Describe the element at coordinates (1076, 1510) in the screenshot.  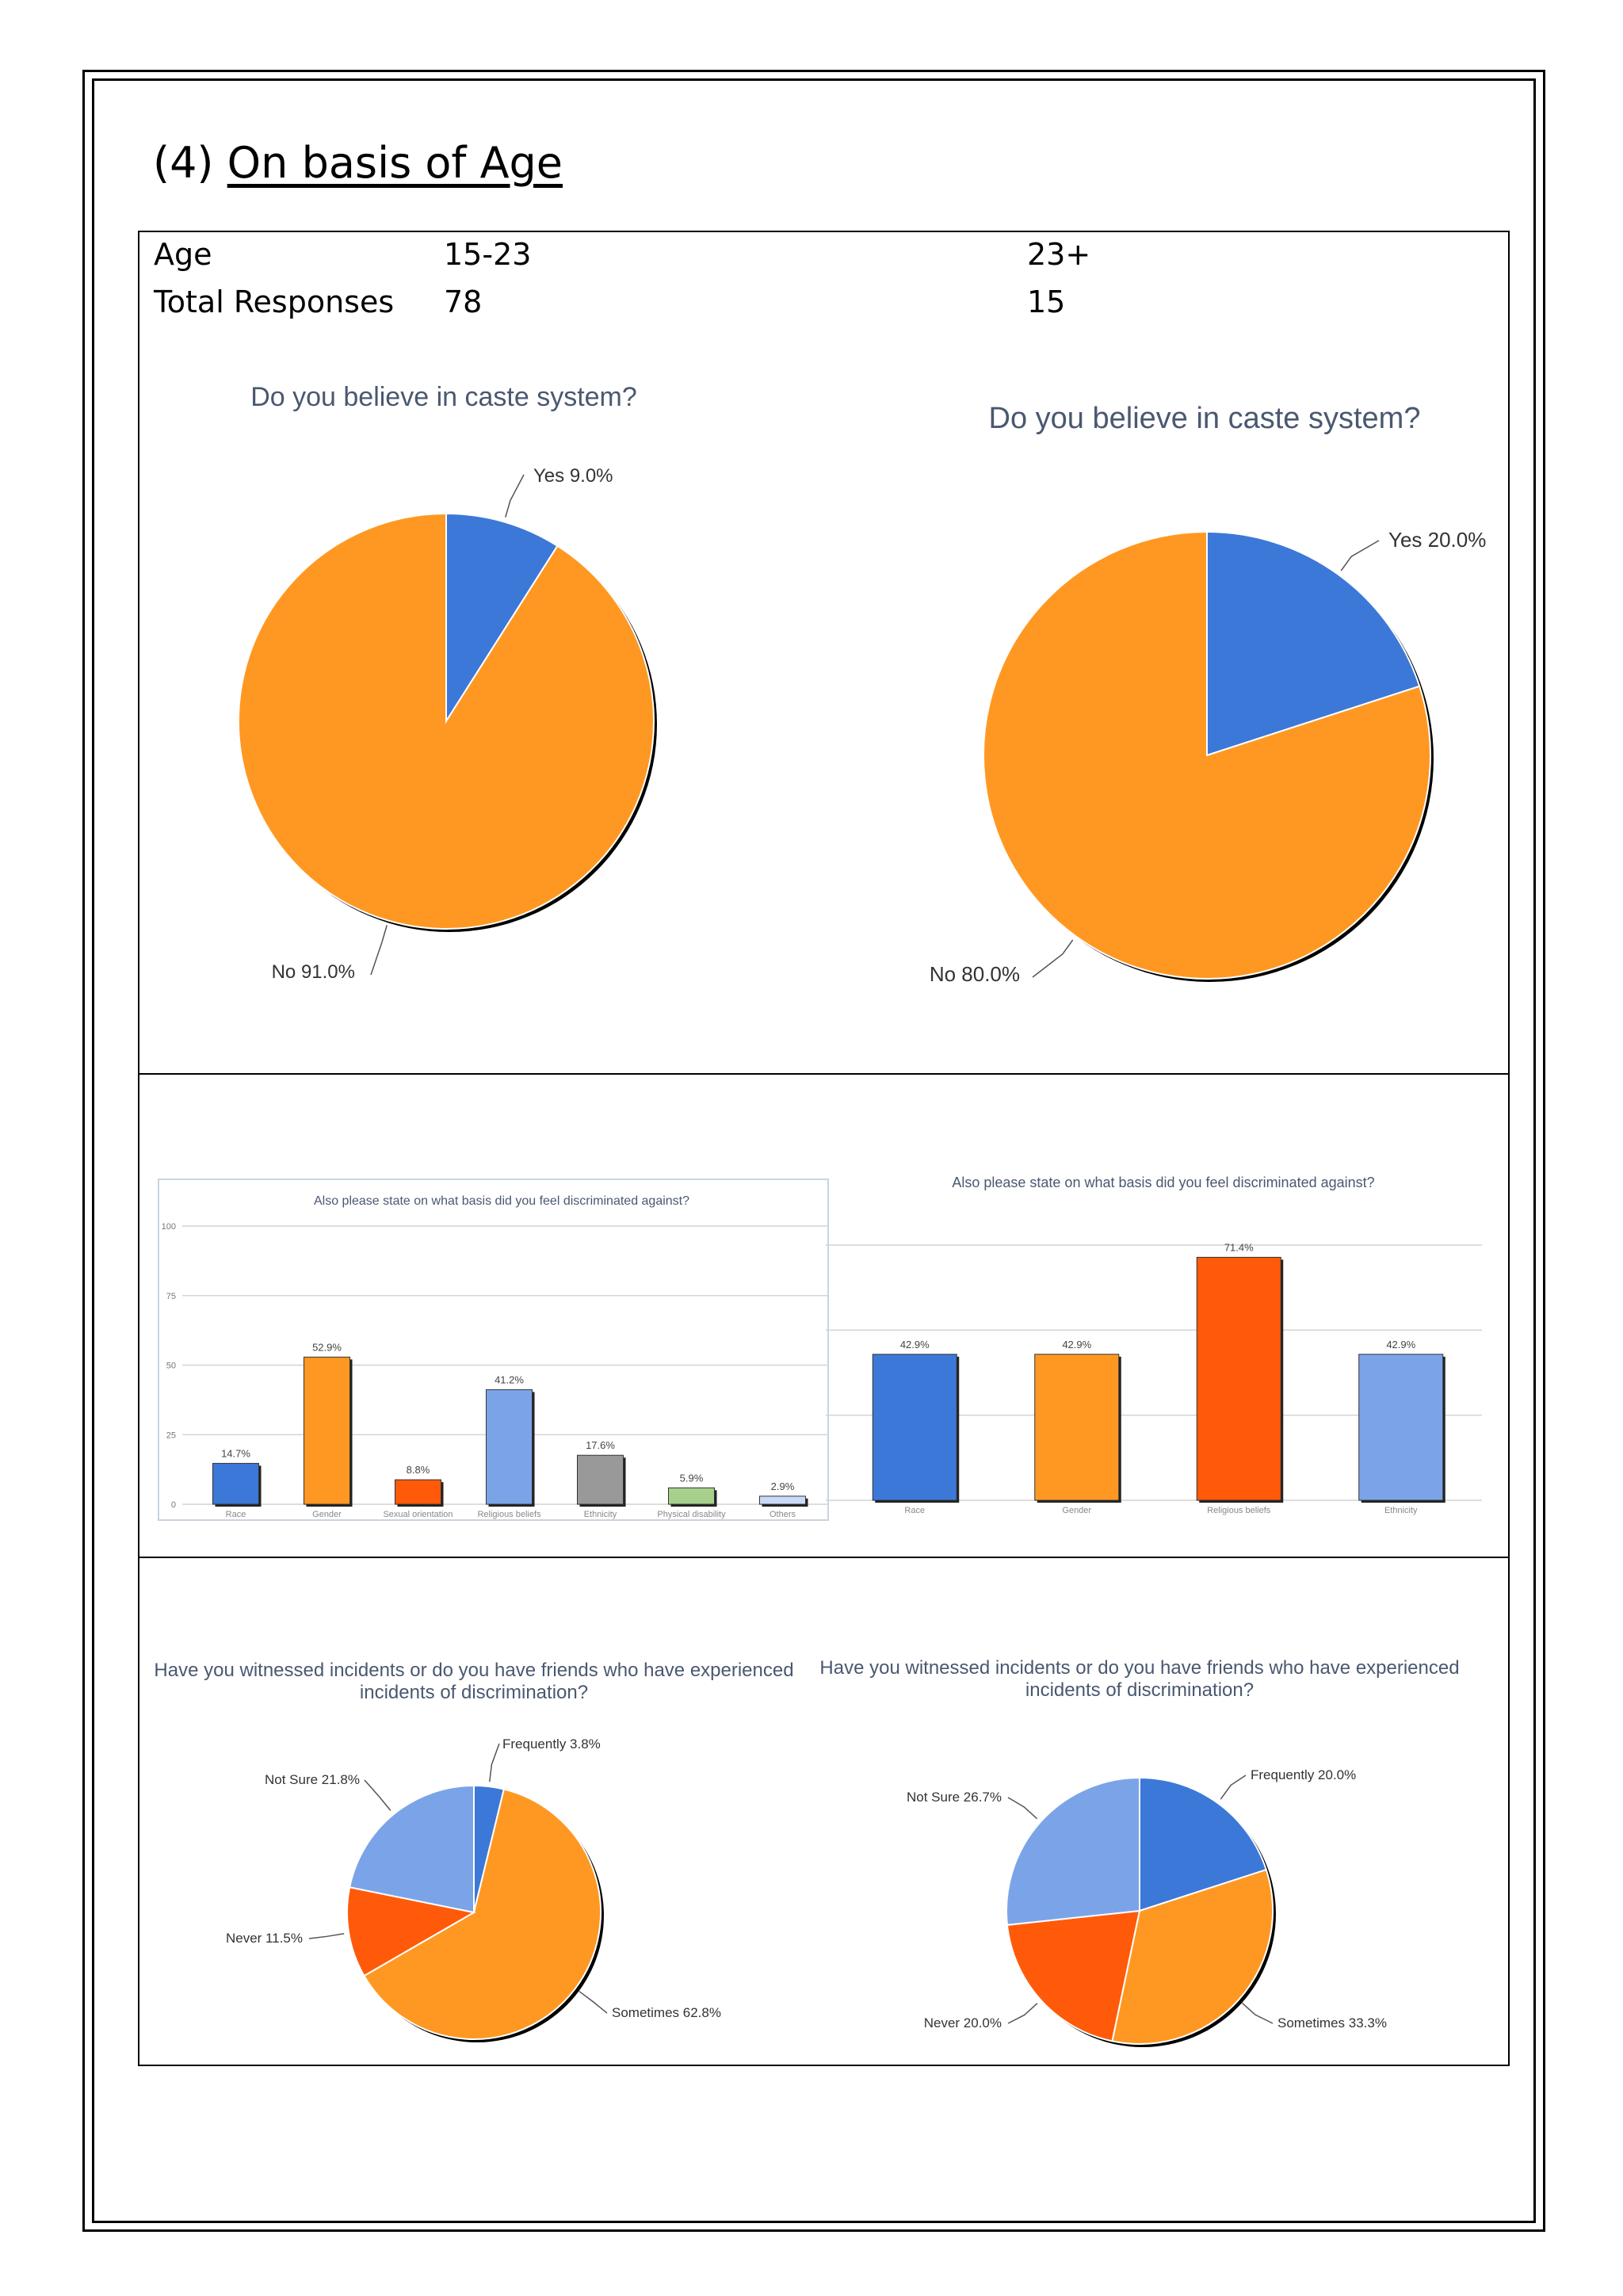
I see `bar2-category-label: Gender` at that location.